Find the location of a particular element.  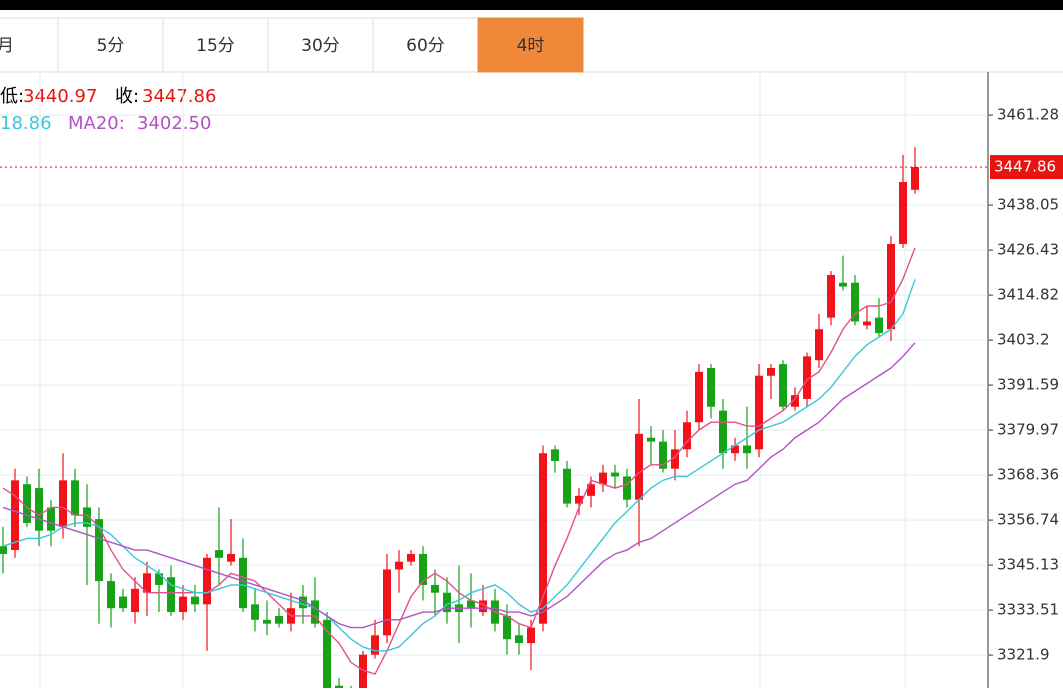

close-value: 3447.86 is located at coordinates (179, 96).